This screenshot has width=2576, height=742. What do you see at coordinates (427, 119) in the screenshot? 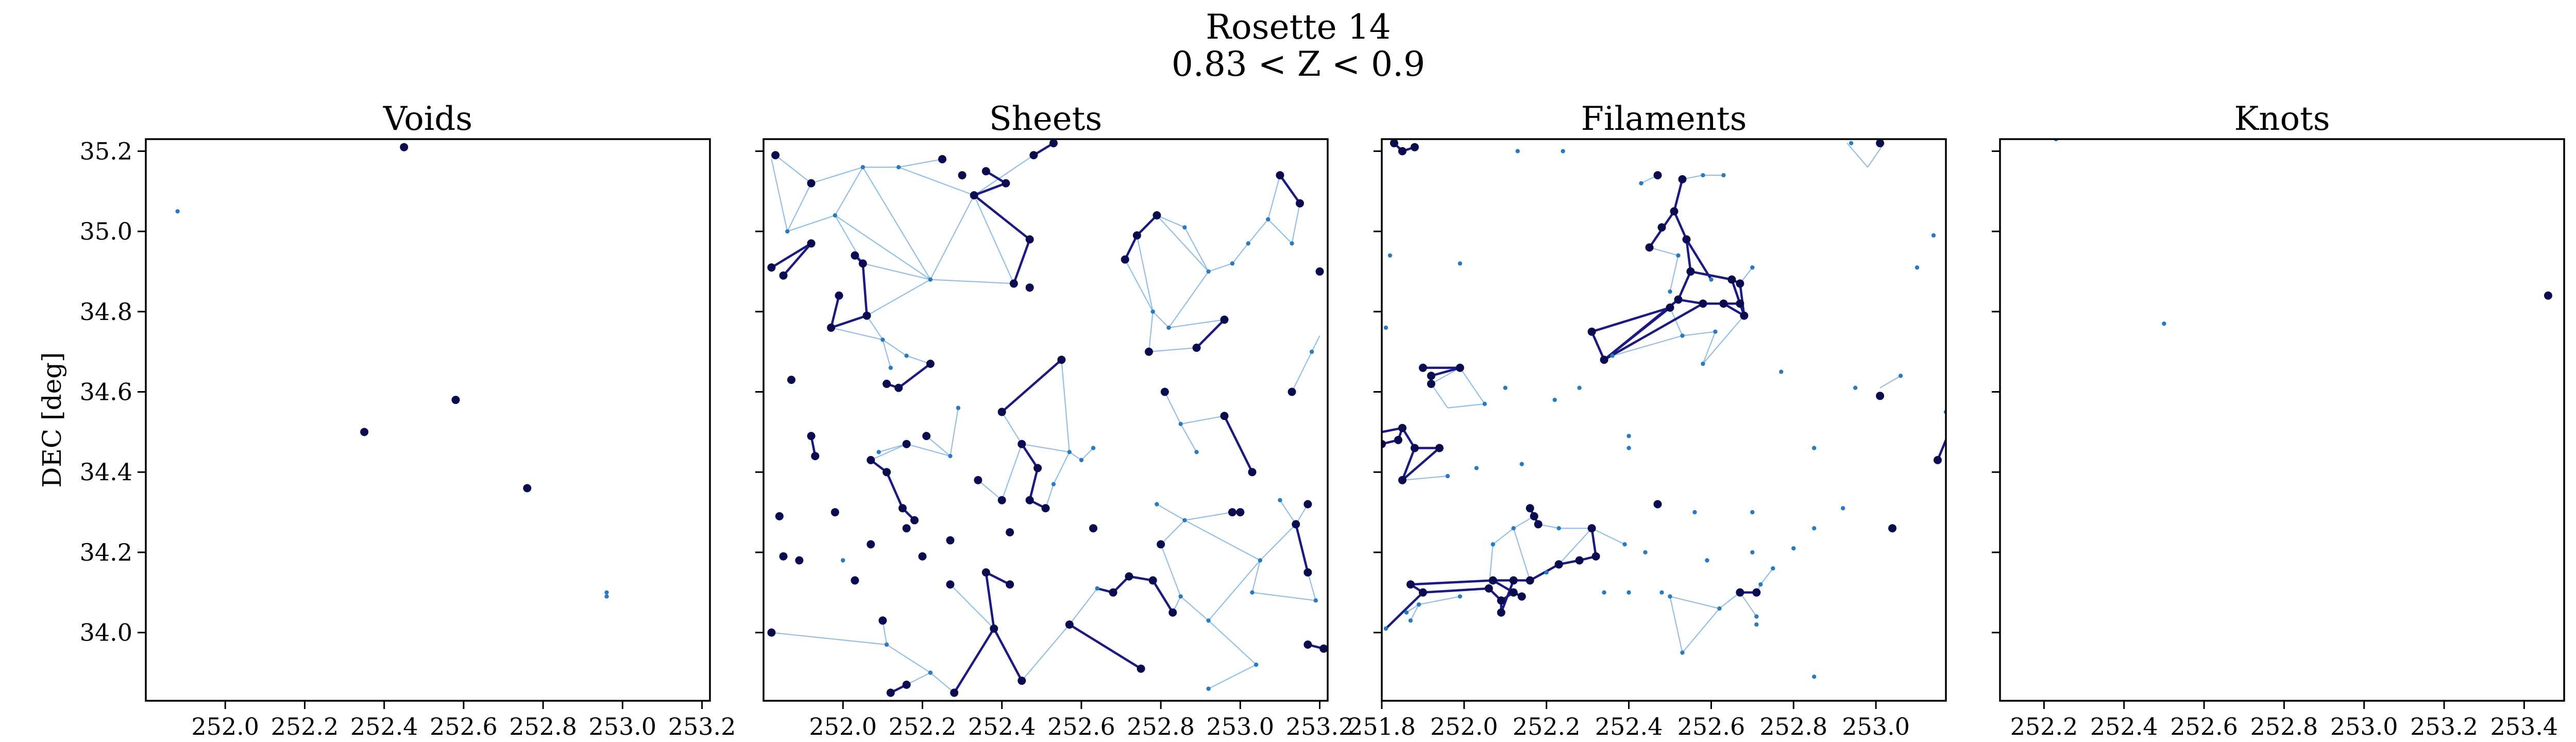
I see `panel-title: Voids` at bounding box center [427, 119].